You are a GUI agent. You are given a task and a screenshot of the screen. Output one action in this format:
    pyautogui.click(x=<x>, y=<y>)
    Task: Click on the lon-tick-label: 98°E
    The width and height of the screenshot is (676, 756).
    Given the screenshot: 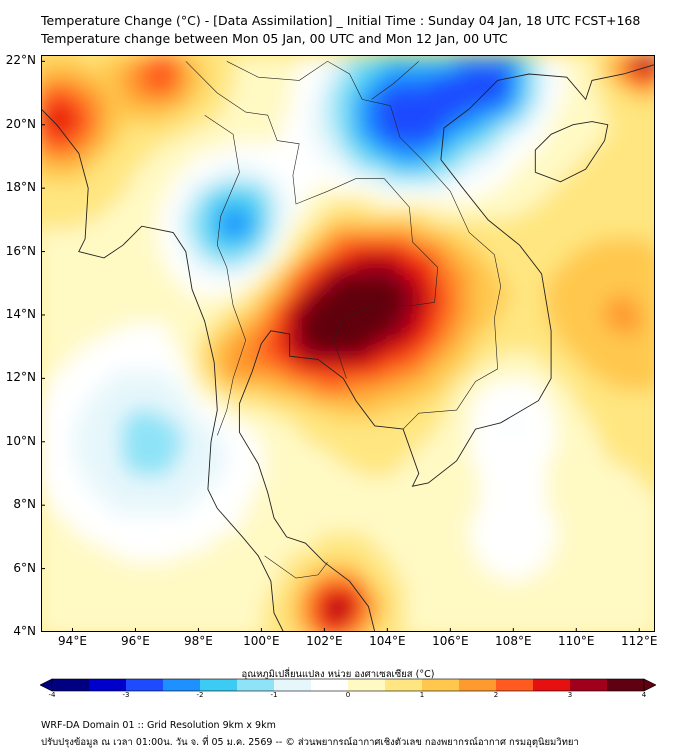 What is the action you would take?
    pyautogui.click(x=198, y=641)
    